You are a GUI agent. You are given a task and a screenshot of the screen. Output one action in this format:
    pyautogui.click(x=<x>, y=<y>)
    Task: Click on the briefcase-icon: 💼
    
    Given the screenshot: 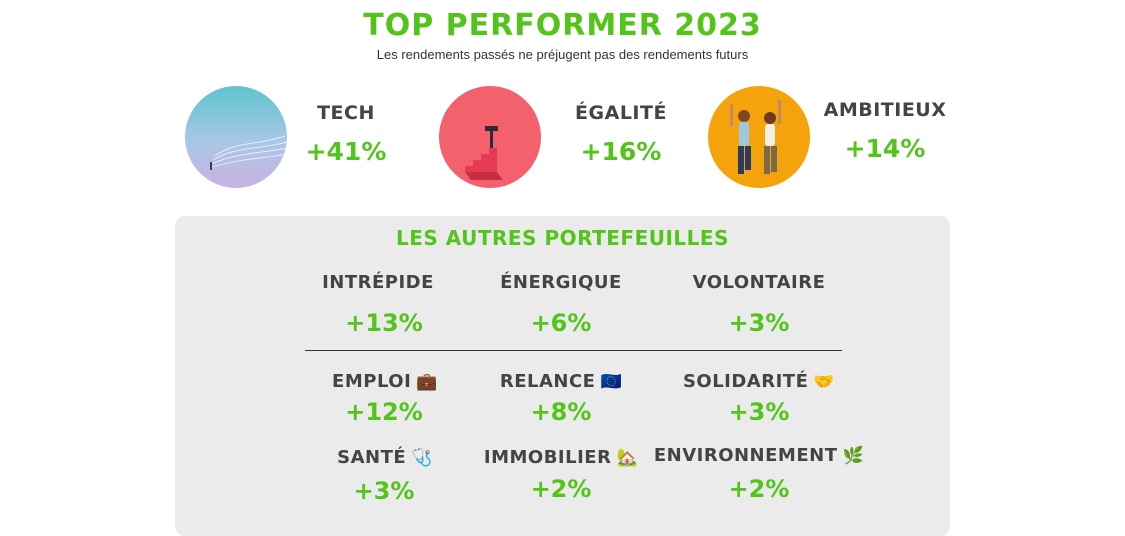 What is the action you would take?
    pyautogui.click(x=427, y=382)
    